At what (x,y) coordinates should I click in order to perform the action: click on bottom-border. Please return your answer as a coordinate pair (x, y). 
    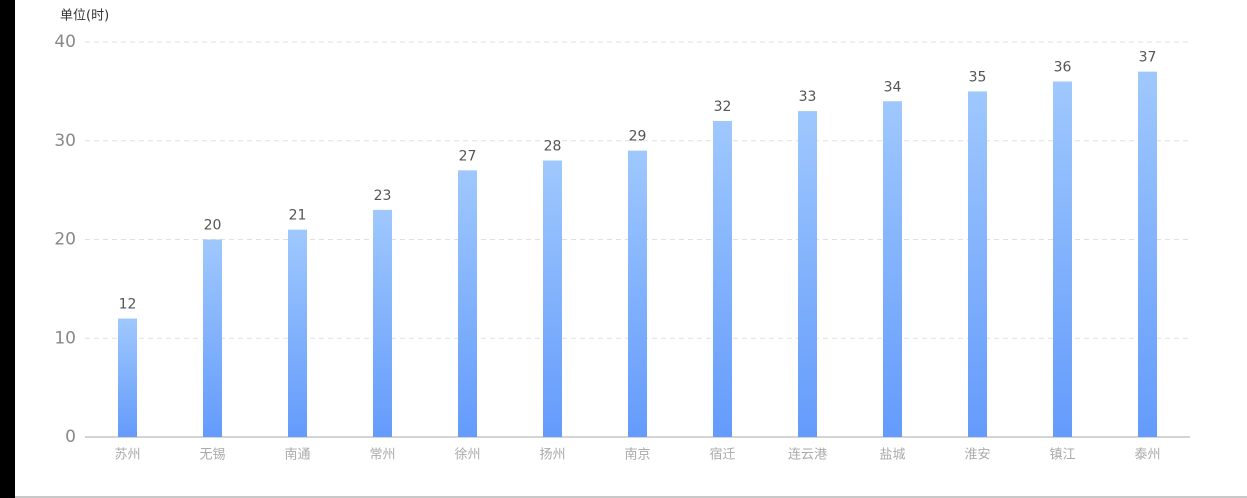
    Looking at the image, I should click on (631, 497).